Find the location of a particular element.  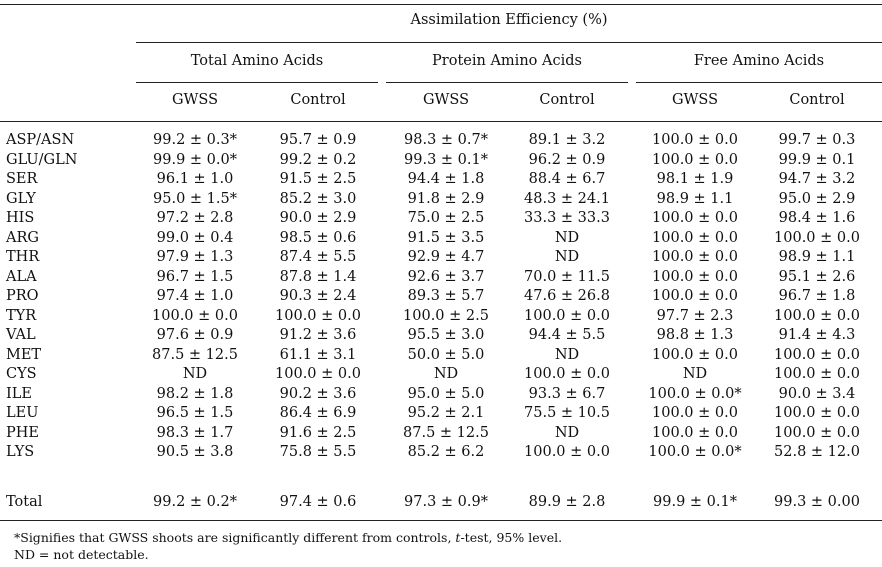

table-top-rule is located at coordinates (441, 4).